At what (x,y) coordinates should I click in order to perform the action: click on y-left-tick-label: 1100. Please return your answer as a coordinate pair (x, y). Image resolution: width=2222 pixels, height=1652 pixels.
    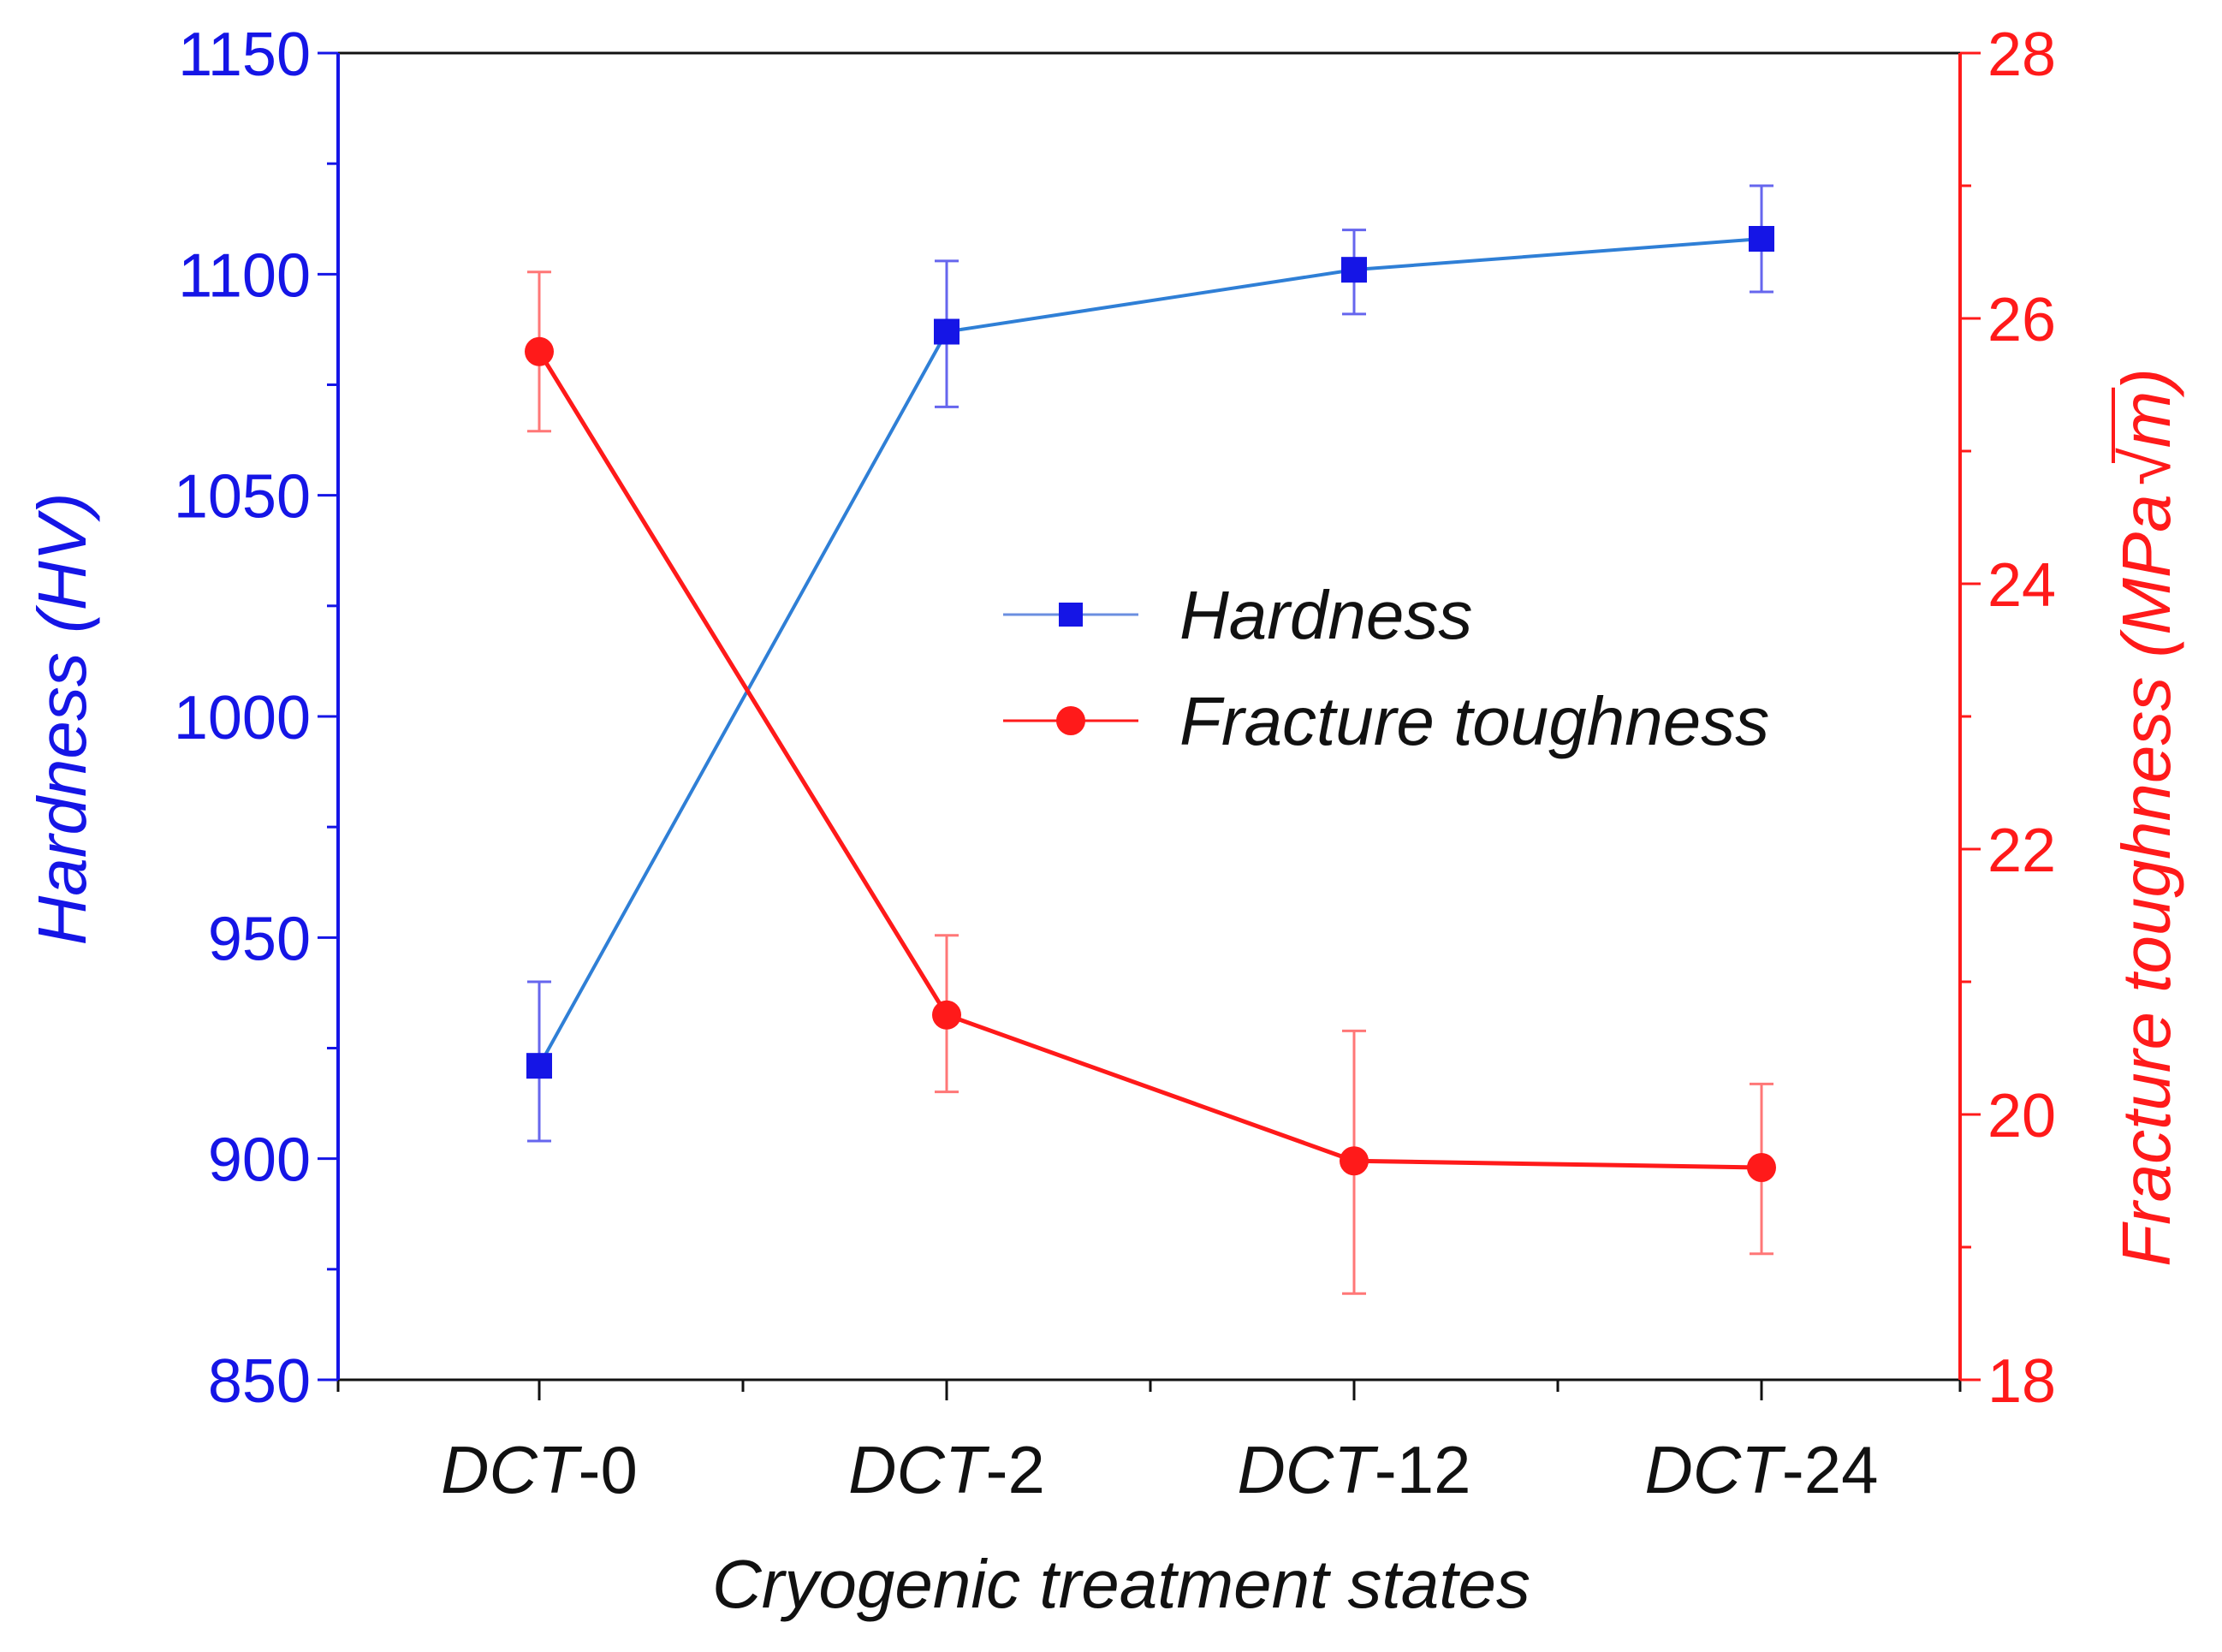
    Looking at the image, I should click on (244, 275).